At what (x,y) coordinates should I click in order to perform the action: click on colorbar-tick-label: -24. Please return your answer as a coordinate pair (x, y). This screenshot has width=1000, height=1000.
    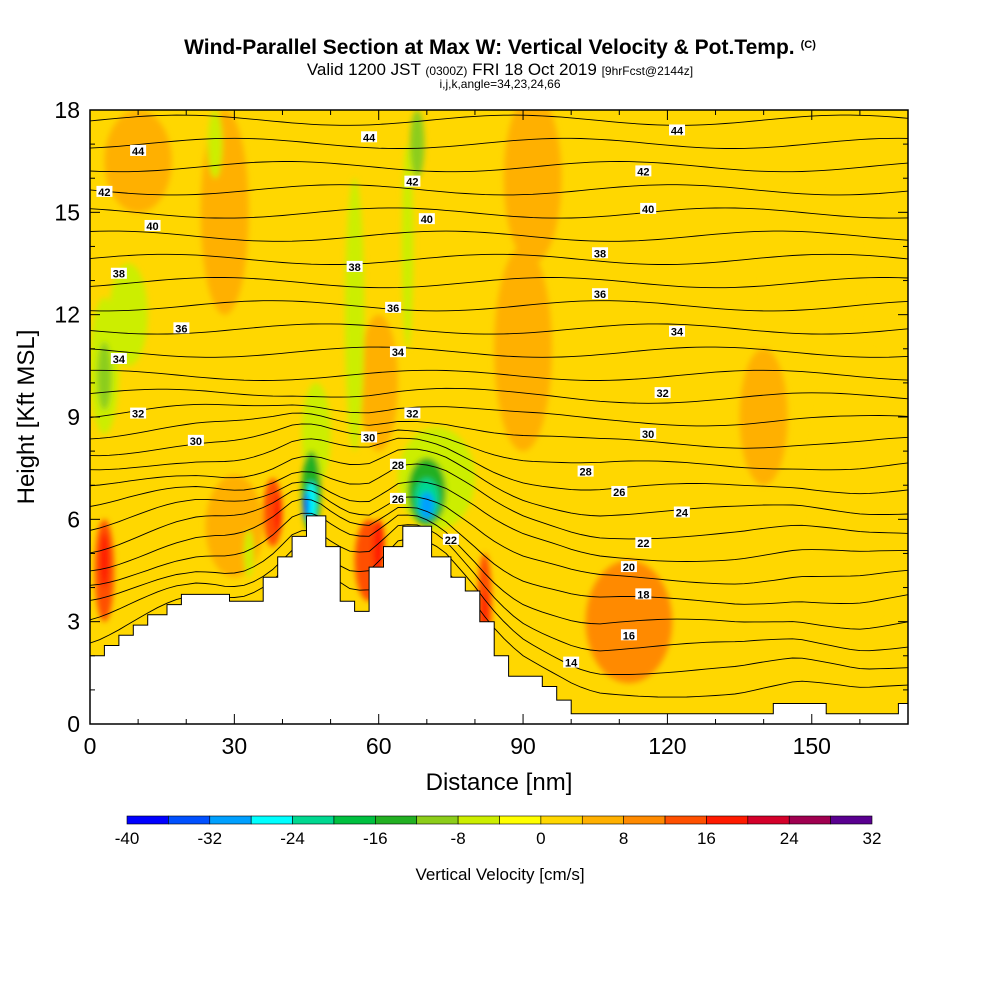
    Looking at the image, I should click on (292, 838).